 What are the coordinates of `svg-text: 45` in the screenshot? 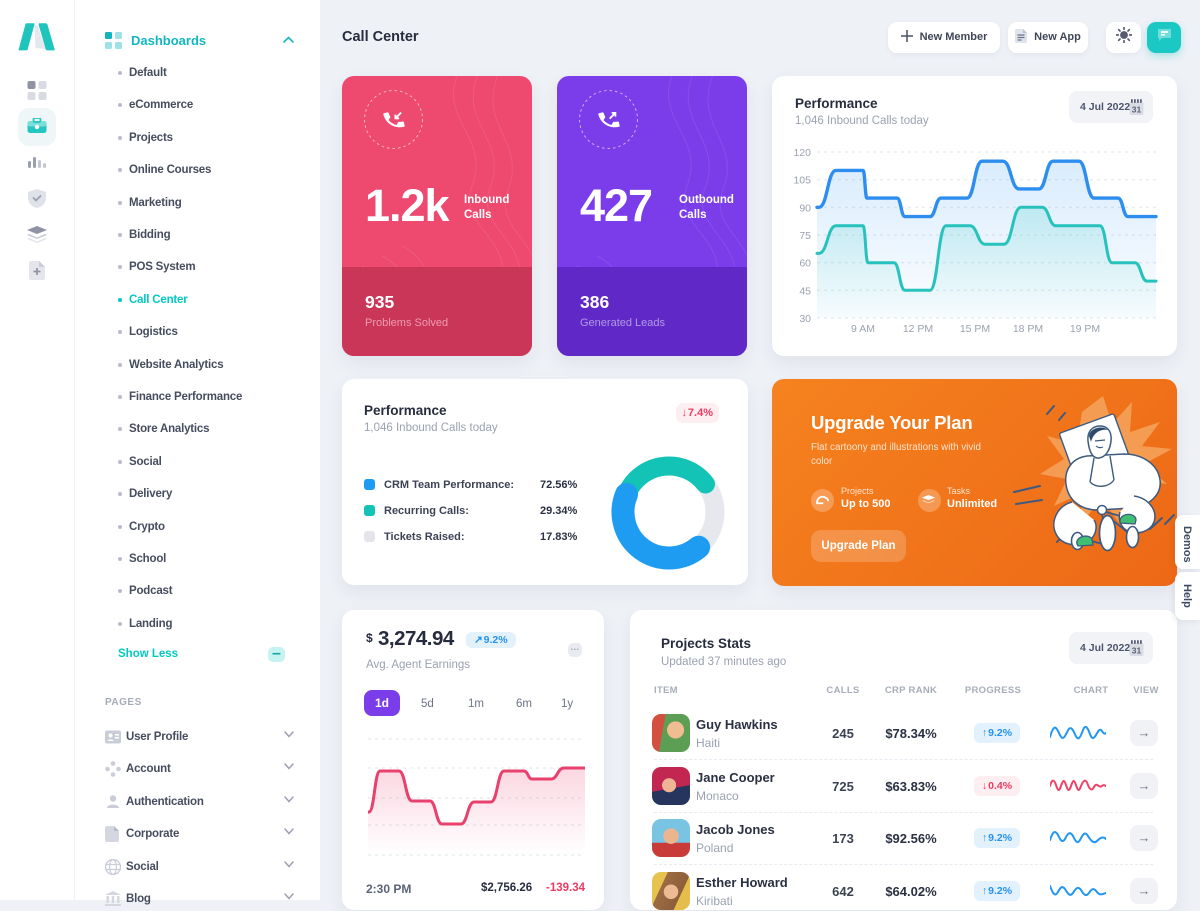 It's located at (805, 291).